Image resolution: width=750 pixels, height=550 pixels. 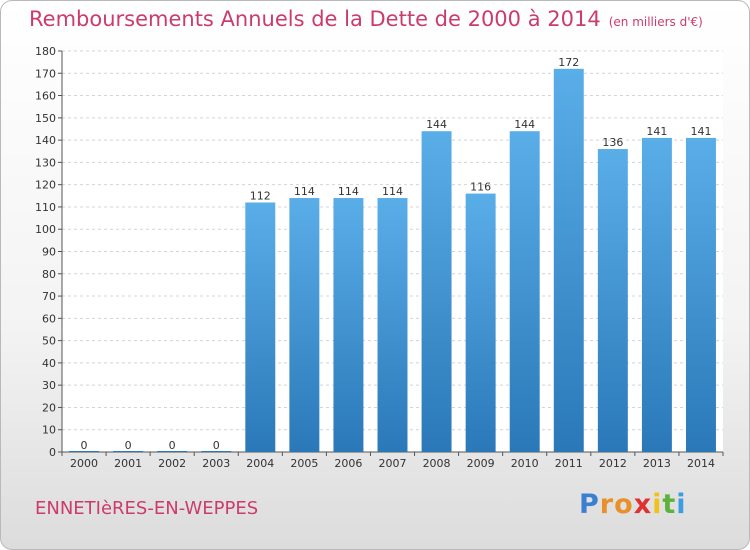 What do you see at coordinates (260, 463) in the screenshot?
I see `x-tick-label: 2004` at bounding box center [260, 463].